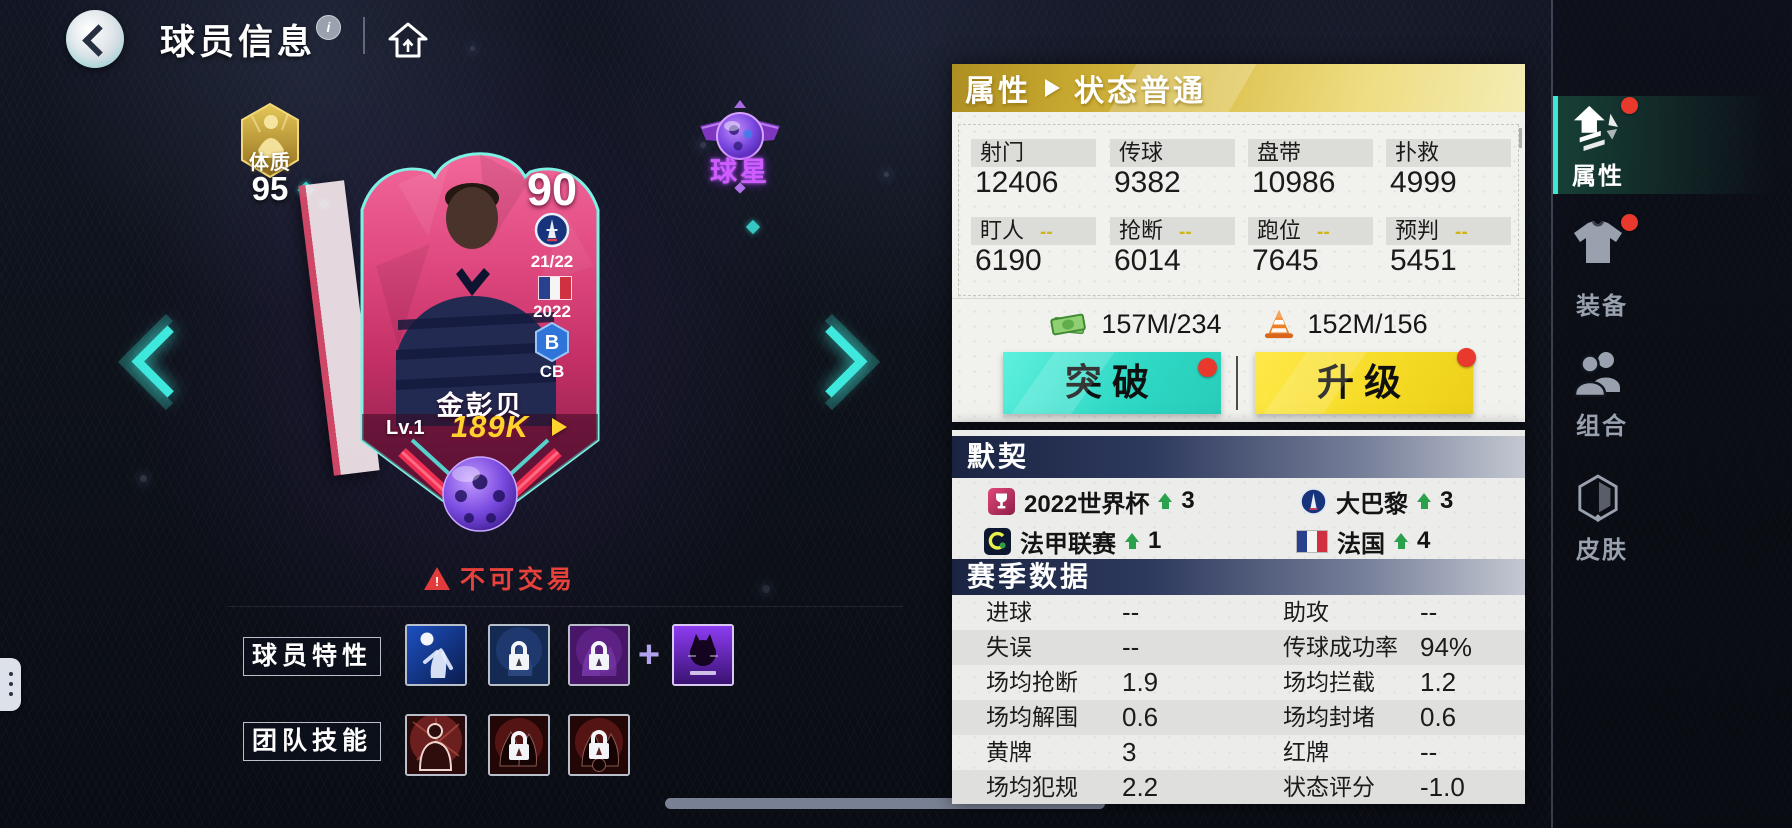 The height and width of the screenshot is (828, 1792). I want to click on stat-tile: 盘带, so click(1310, 153).